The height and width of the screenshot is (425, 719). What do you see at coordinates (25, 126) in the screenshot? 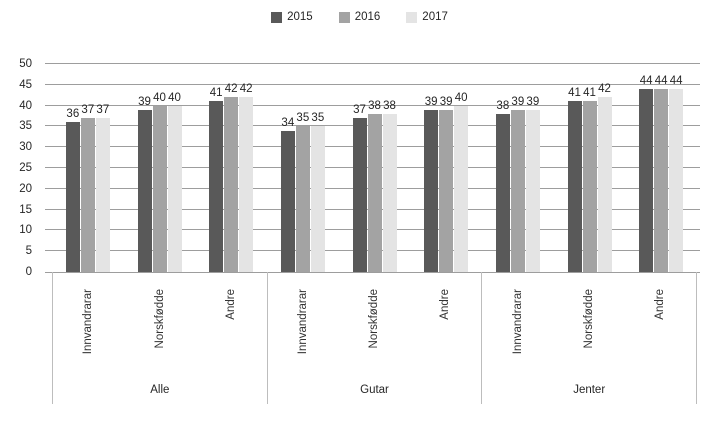
I see `y-tick-label-35: 35` at bounding box center [25, 126].